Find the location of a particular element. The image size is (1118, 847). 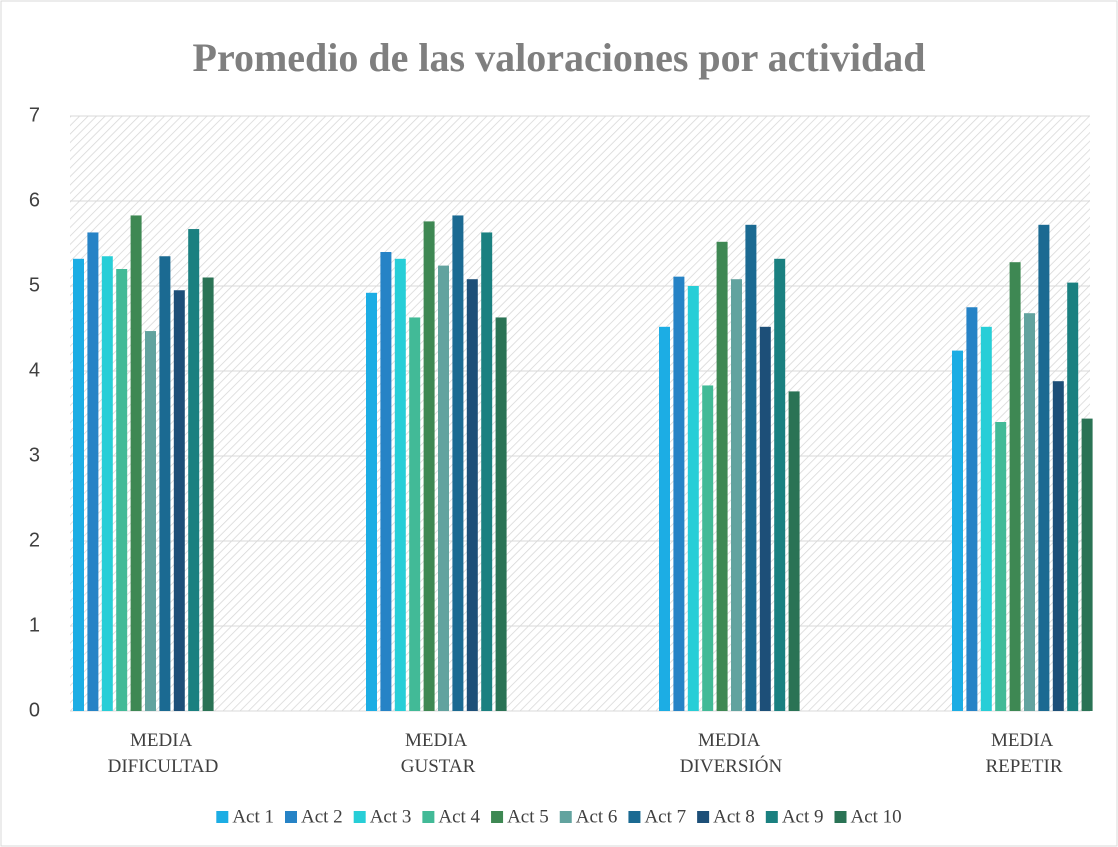

x-tick-label: MEDIA DIVERSIÓN is located at coordinates (731, 753).